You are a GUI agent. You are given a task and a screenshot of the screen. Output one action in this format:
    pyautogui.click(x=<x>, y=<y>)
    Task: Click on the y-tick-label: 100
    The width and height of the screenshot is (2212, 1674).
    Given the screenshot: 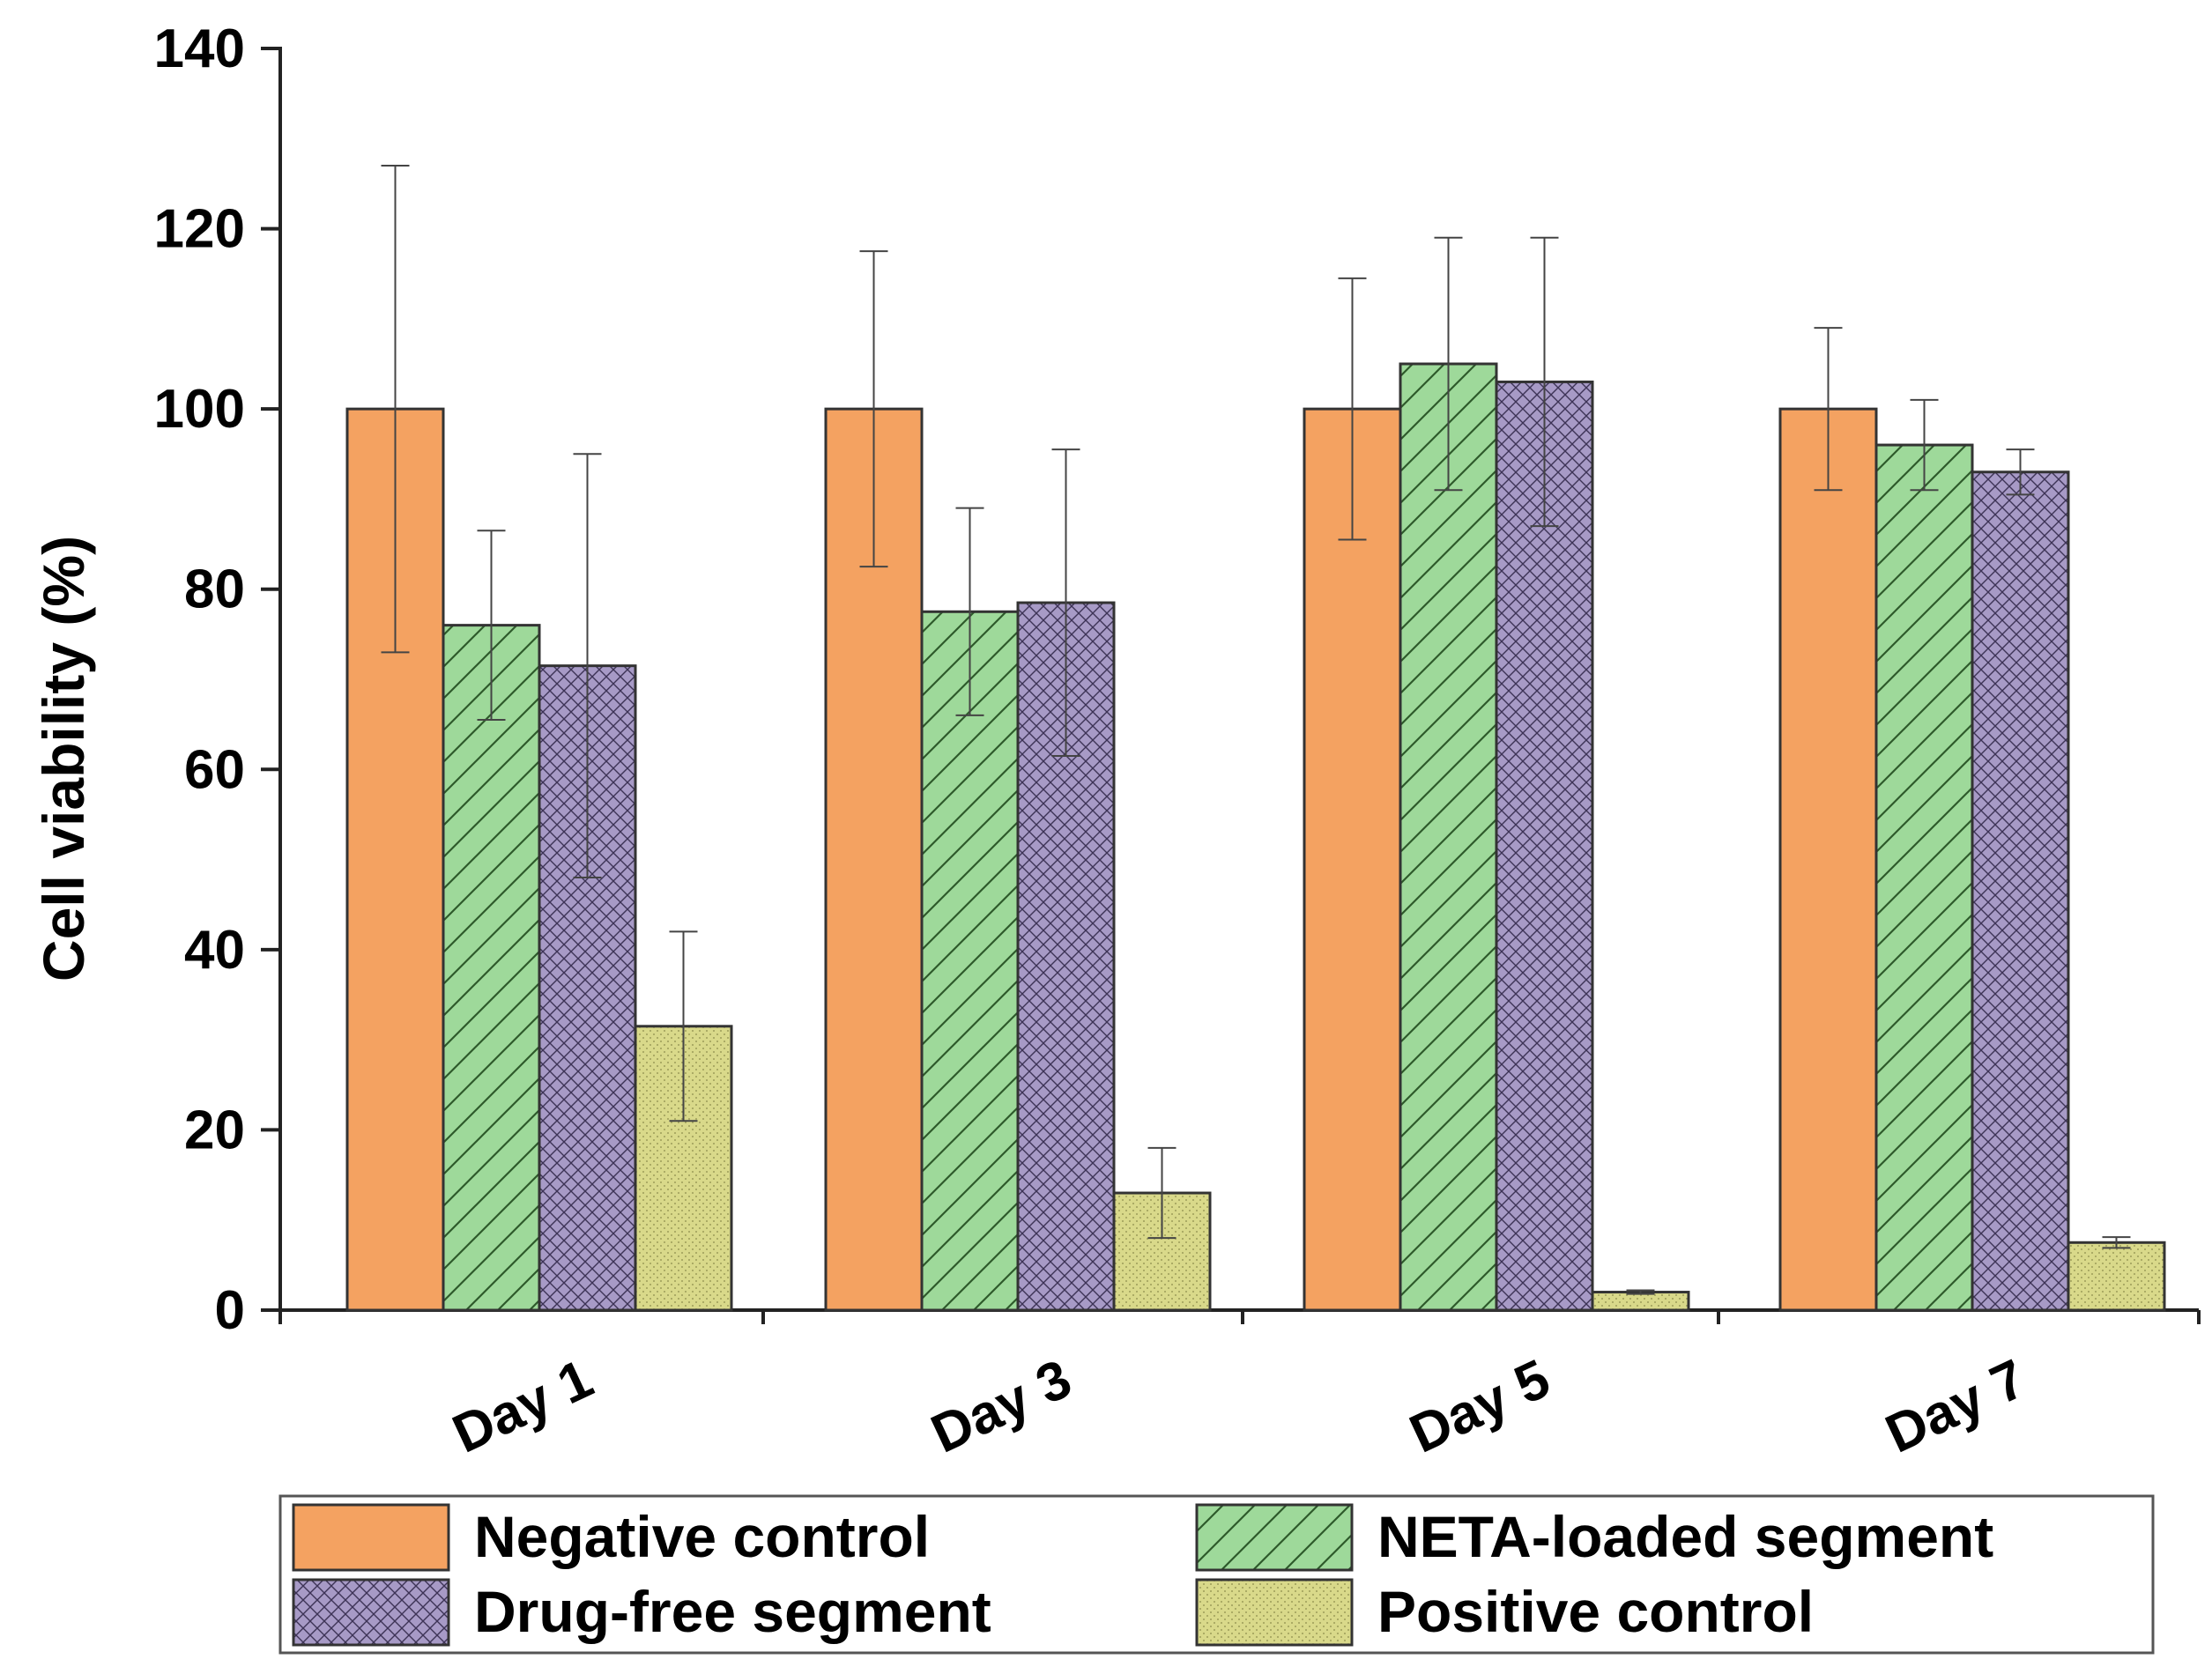 What is the action you would take?
    pyautogui.click(x=200, y=409)
    